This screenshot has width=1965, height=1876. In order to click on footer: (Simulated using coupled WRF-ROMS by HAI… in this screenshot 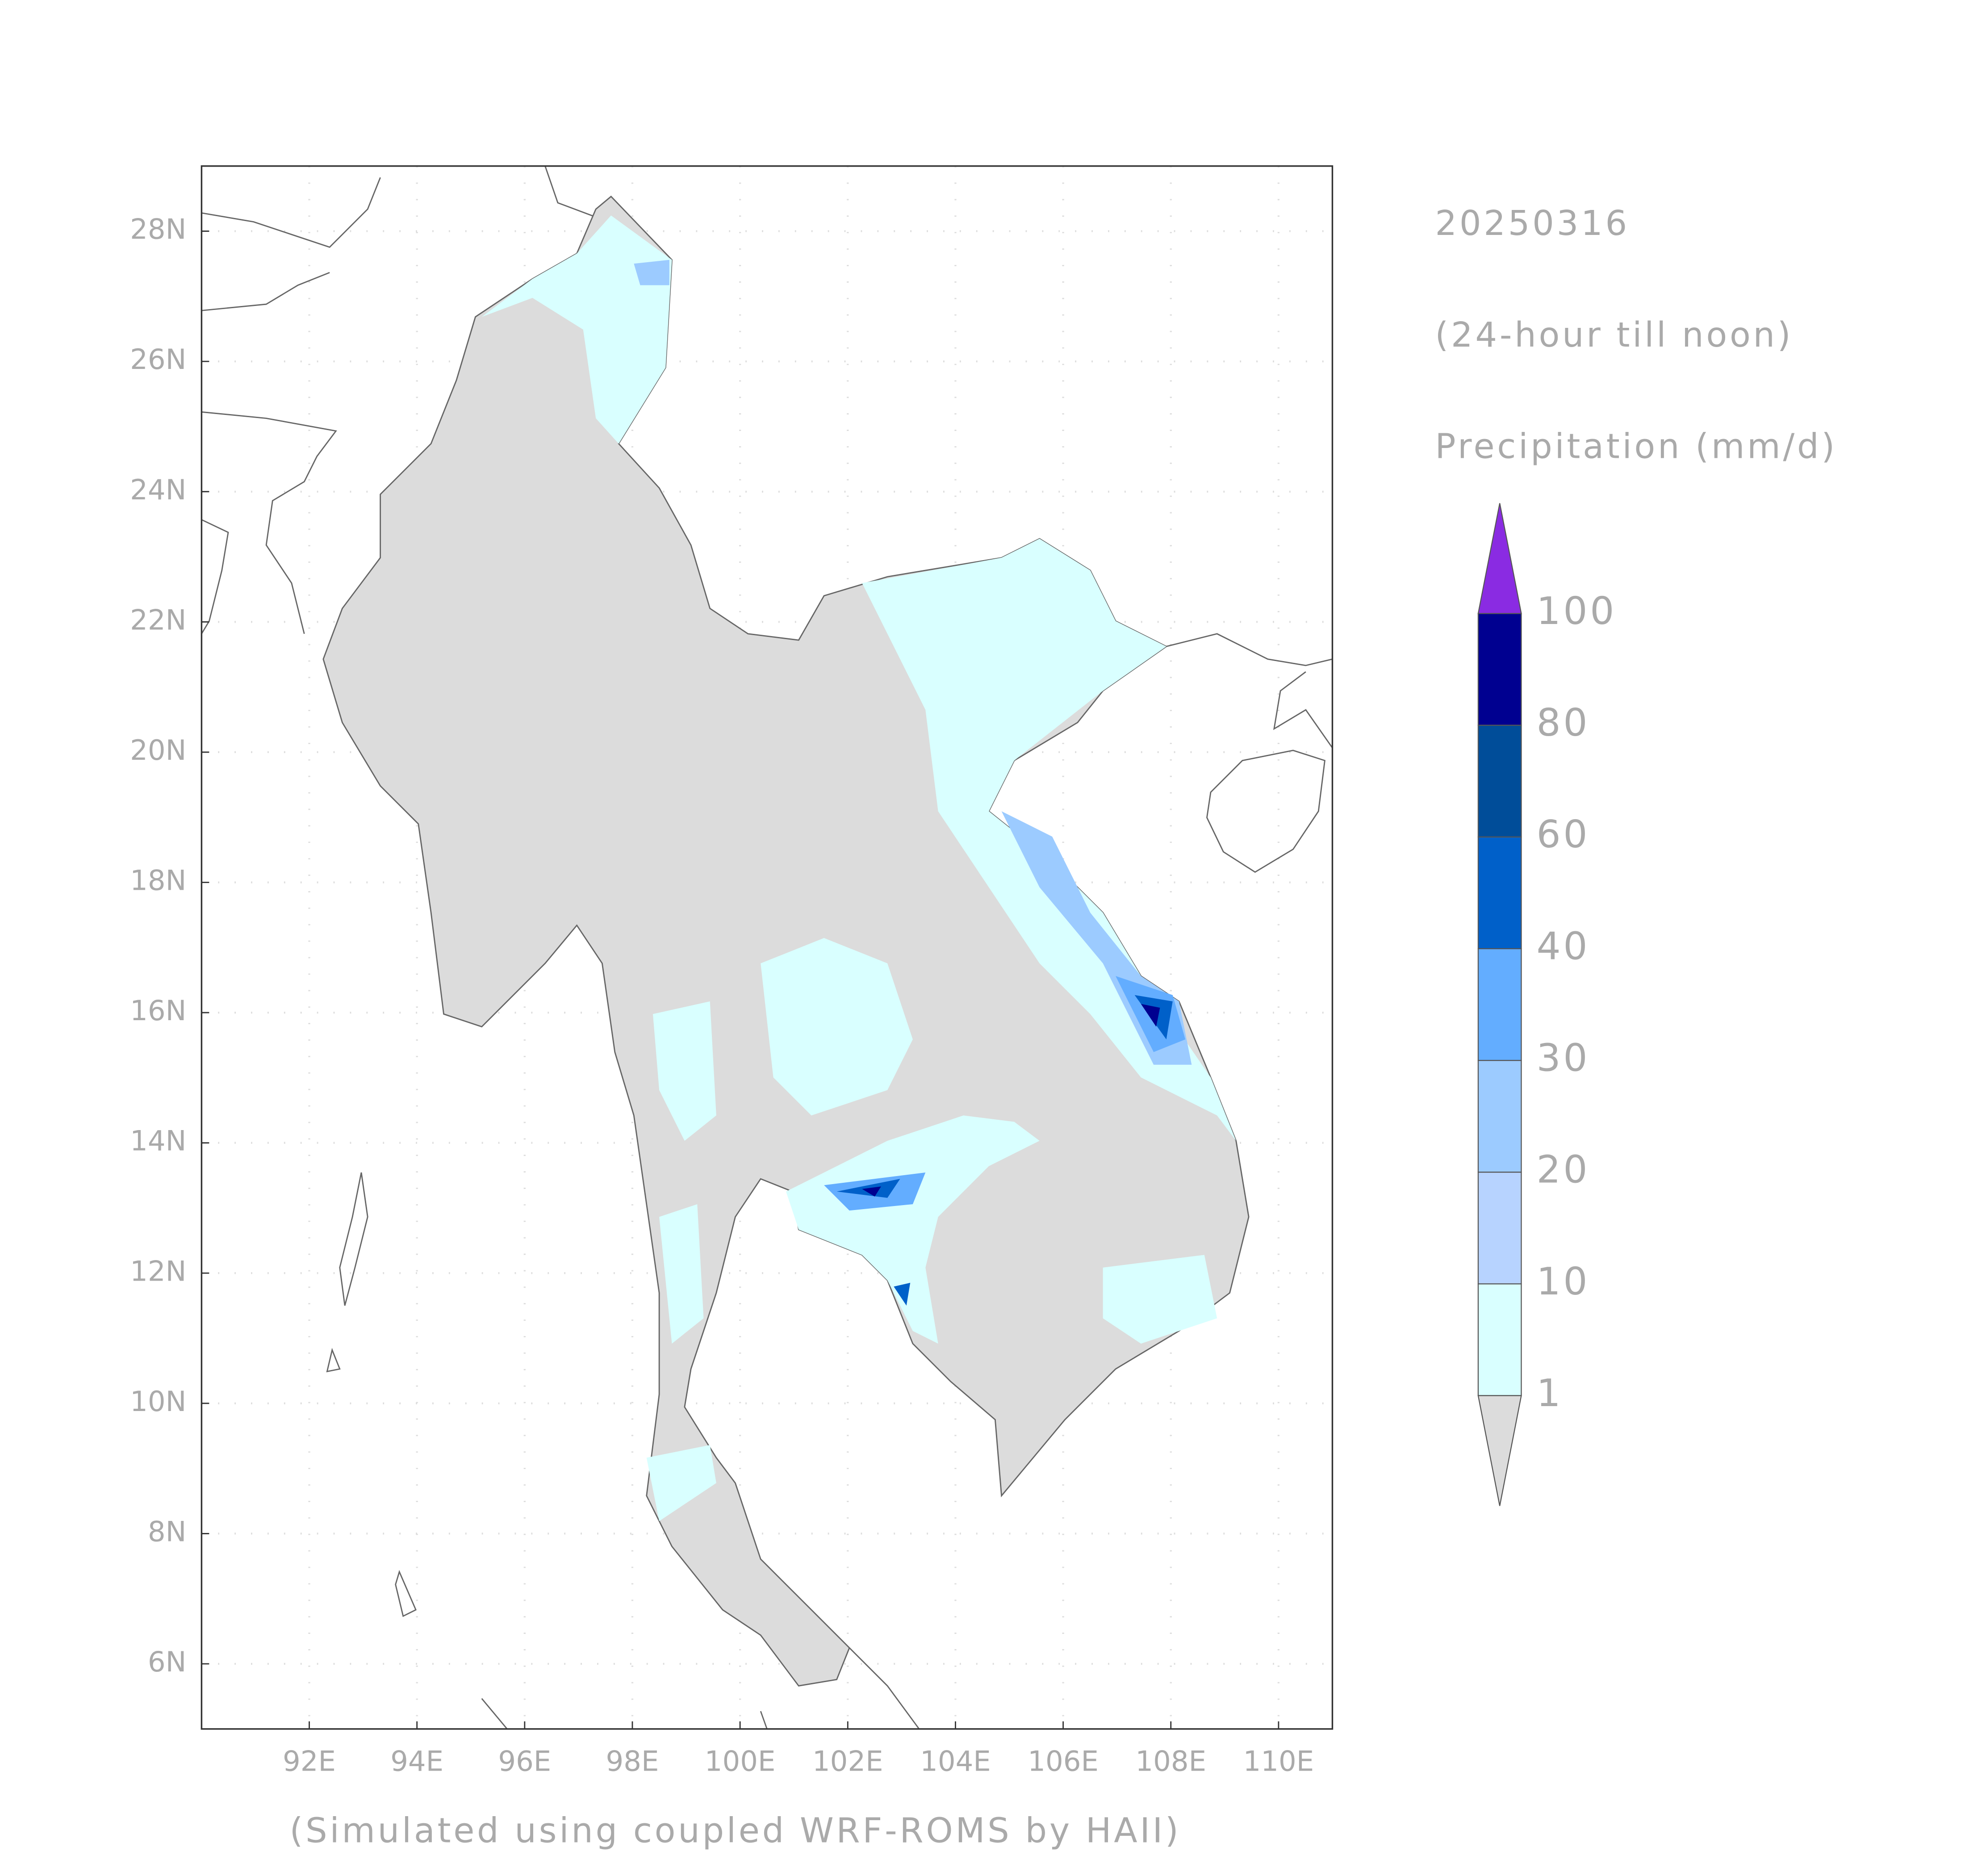, I will do `click(735, 1831)`.